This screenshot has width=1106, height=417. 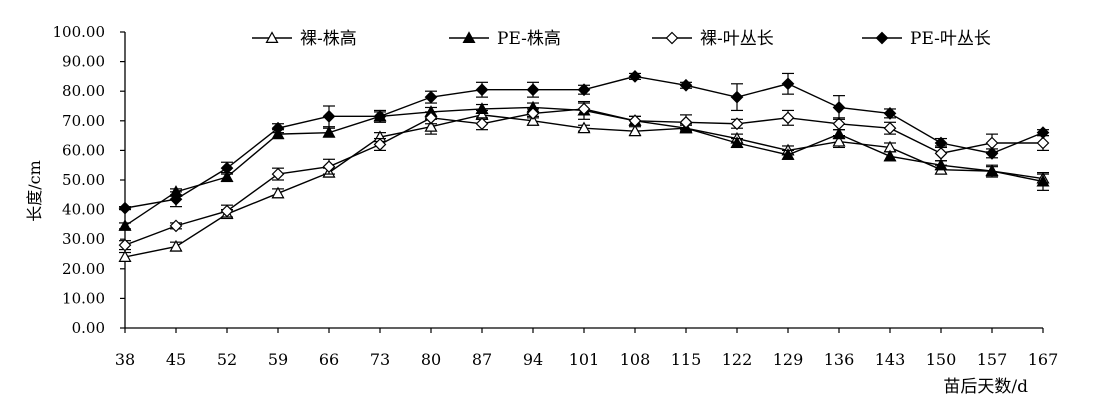 What do you see at coordinates (125, 359) in the screenshot?
I see `x-tick-label: 38` at bounding box center [125, 359].